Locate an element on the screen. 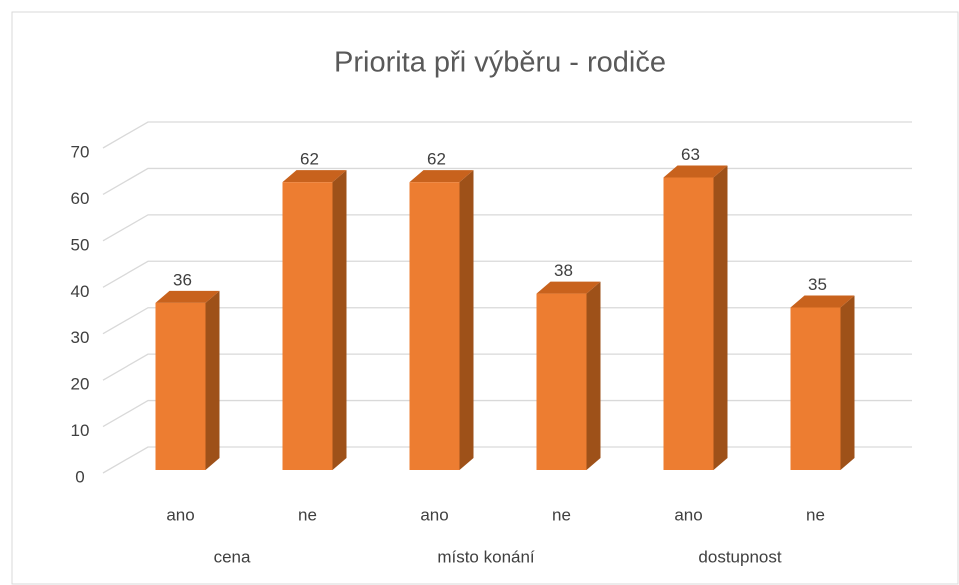 The height and width of the screenshot is (585, 959). chart-title: Priorita při výběru - rodiče is located at coordinates (500, 63).